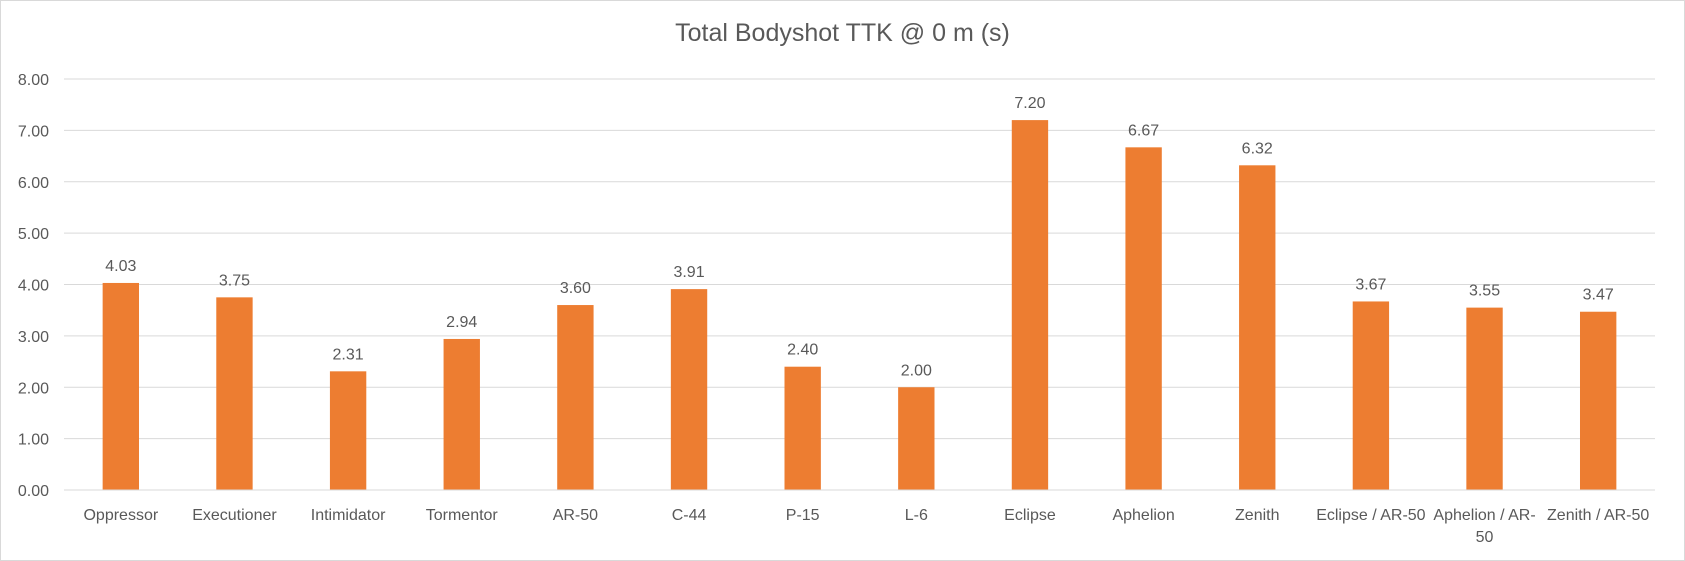 This screenshot has height=561, width=1685. Describe the element at coordinates (33, 183) in the screenshot. I see `y-tick-label: 6.00` at that location.